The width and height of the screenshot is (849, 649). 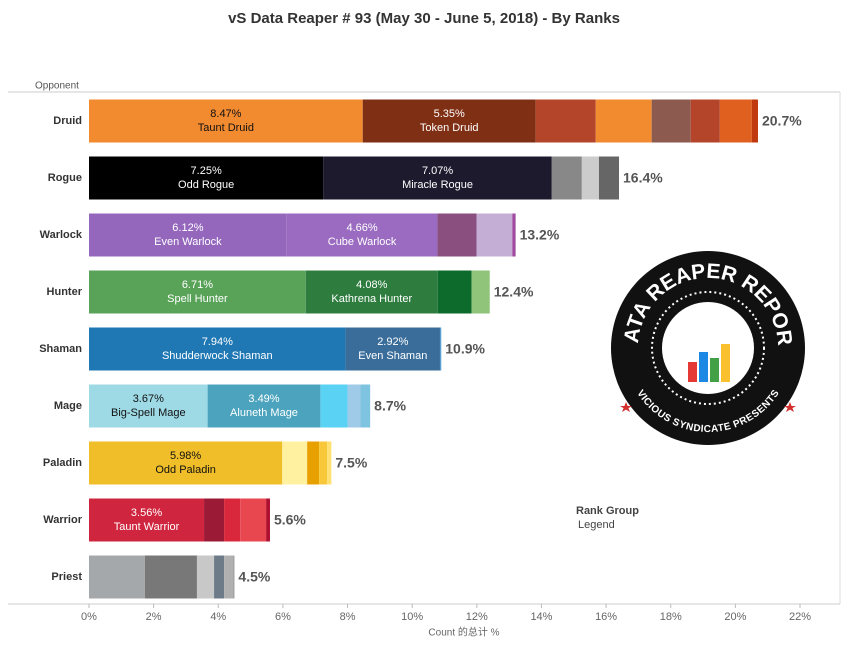 What do you see at coordinates (371, 299) in the screenshot?
I see `segment-name-label: Kathrena Hunter` at bounding box center [371, 299].